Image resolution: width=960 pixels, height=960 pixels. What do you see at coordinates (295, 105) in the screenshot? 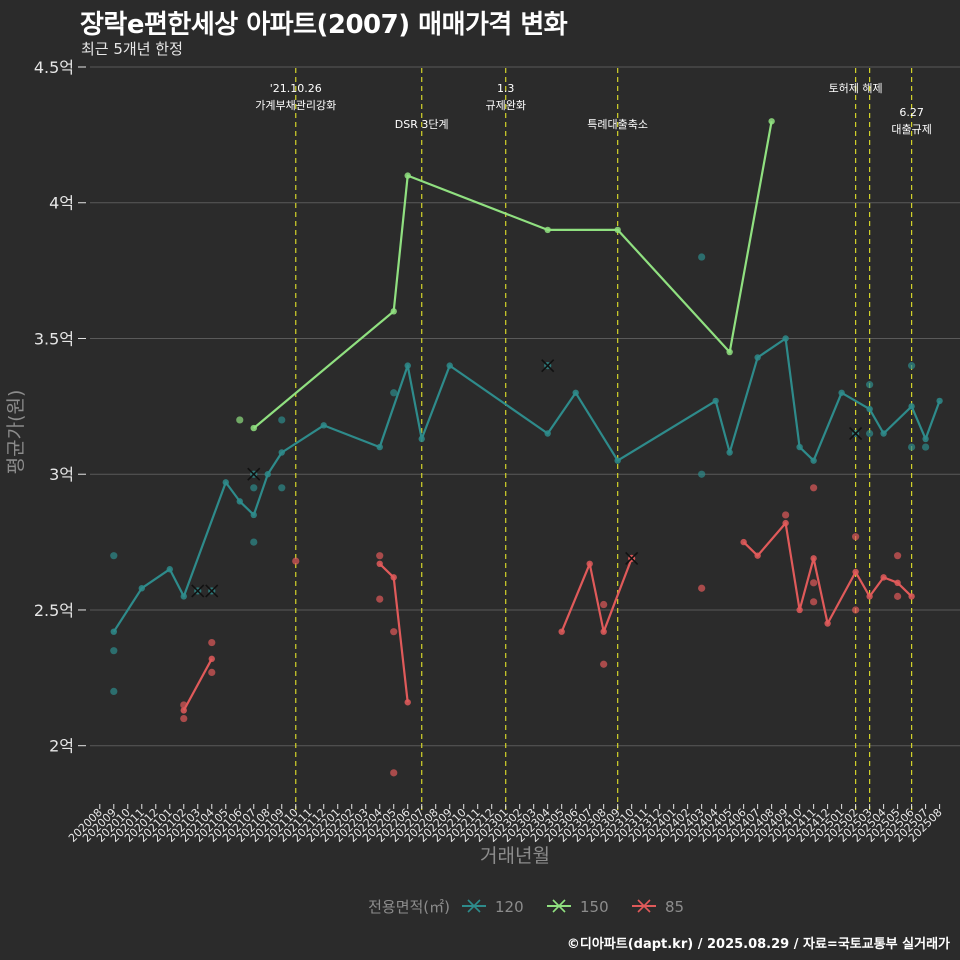
I see `policy-annotation: 가계부채관리강화` at bounding box center [295, 105].